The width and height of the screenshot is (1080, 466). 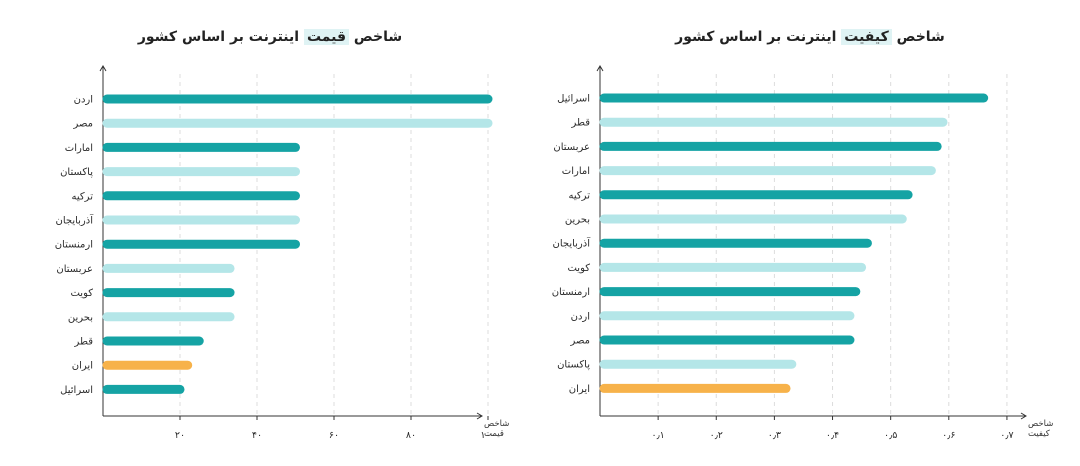 What do you see at coordinates (487, 435) in the screenshot?
I see `x-tick-label: ۱۰۰` at bounding box center [487, 435].